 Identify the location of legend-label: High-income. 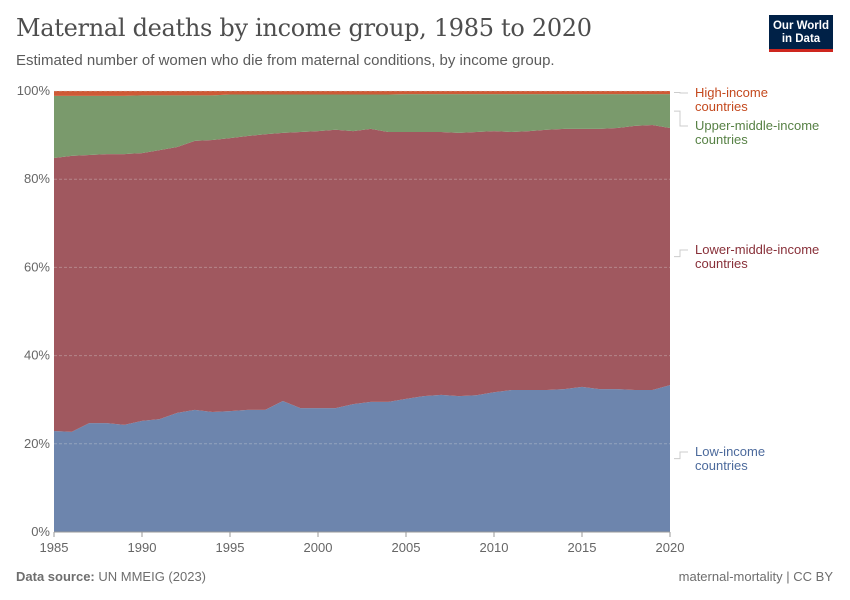
(731, 92).